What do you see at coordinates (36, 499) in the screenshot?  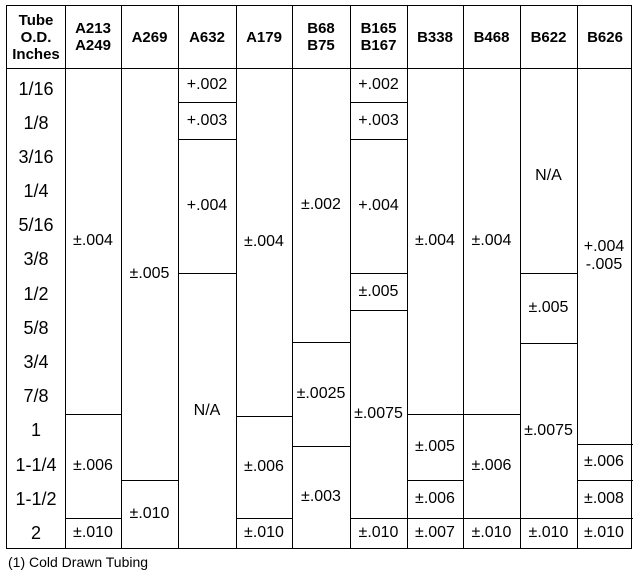 I see `size-label: 1-1/2` at bounding box center [36, 499].